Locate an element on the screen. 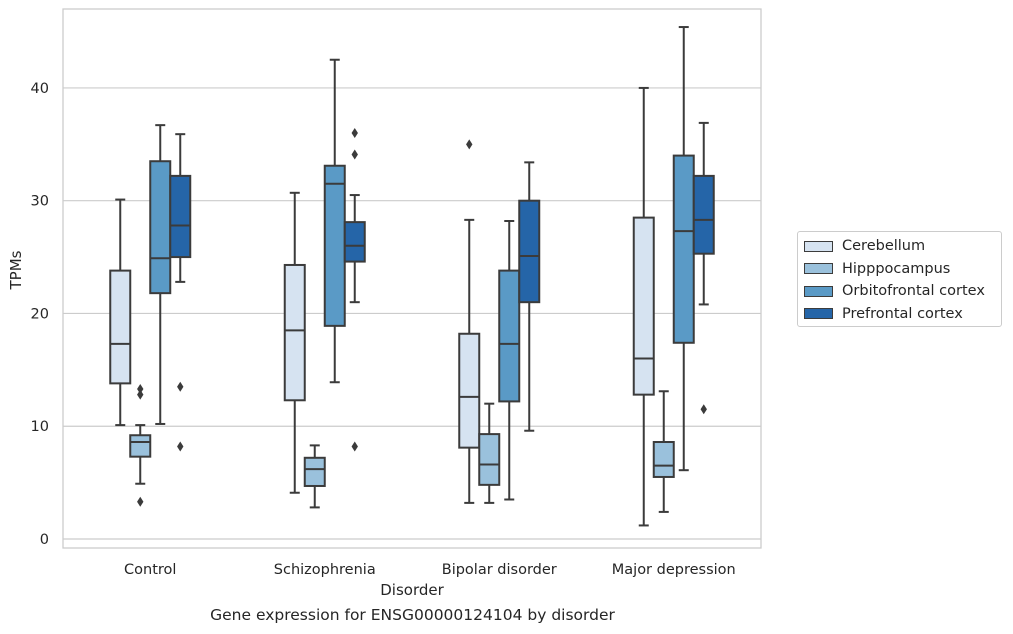 The image size is (1013, 634). legend-label: Hipppocampus is located at coordinates (896, 268).